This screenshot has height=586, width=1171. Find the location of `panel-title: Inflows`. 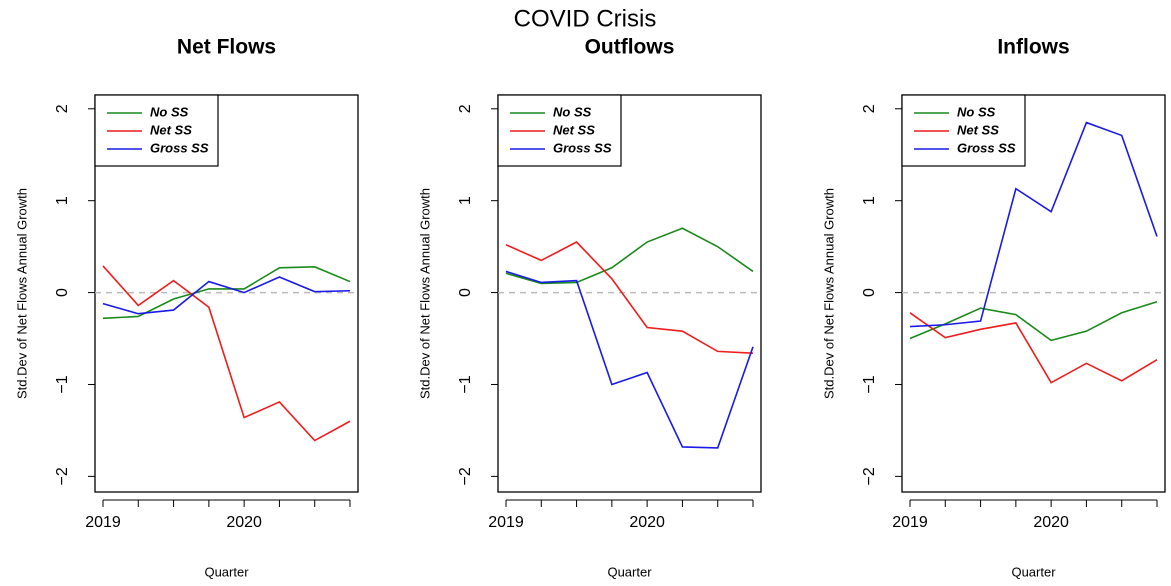

panel-title: Inflows is located at coordinates (1033, 47).